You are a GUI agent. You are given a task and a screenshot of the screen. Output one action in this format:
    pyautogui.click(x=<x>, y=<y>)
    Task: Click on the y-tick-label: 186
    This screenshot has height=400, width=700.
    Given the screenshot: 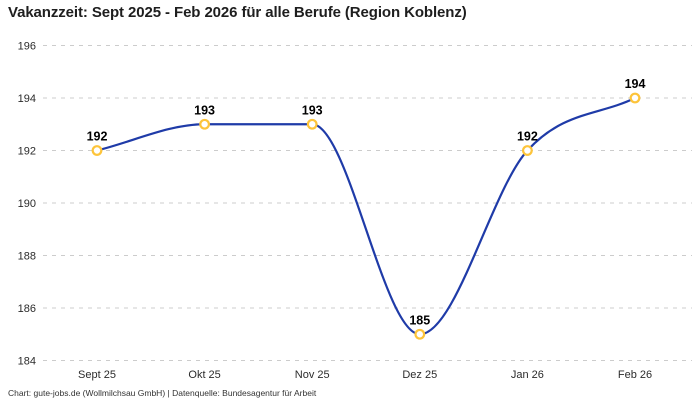 What is the action you would take?
    pyautogui.click(x=27, y=309)
    